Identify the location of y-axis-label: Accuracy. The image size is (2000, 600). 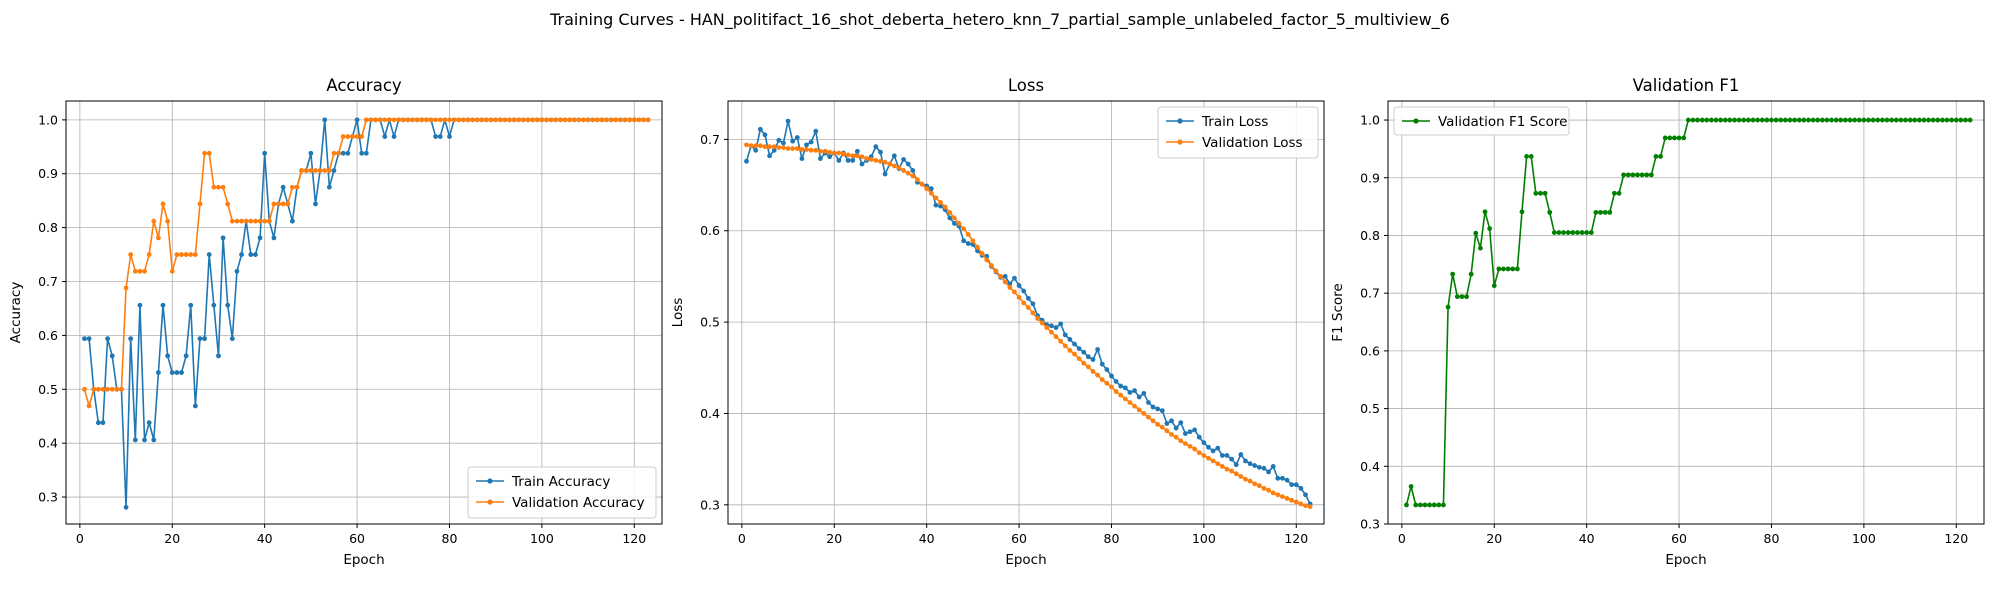
(16, 313).